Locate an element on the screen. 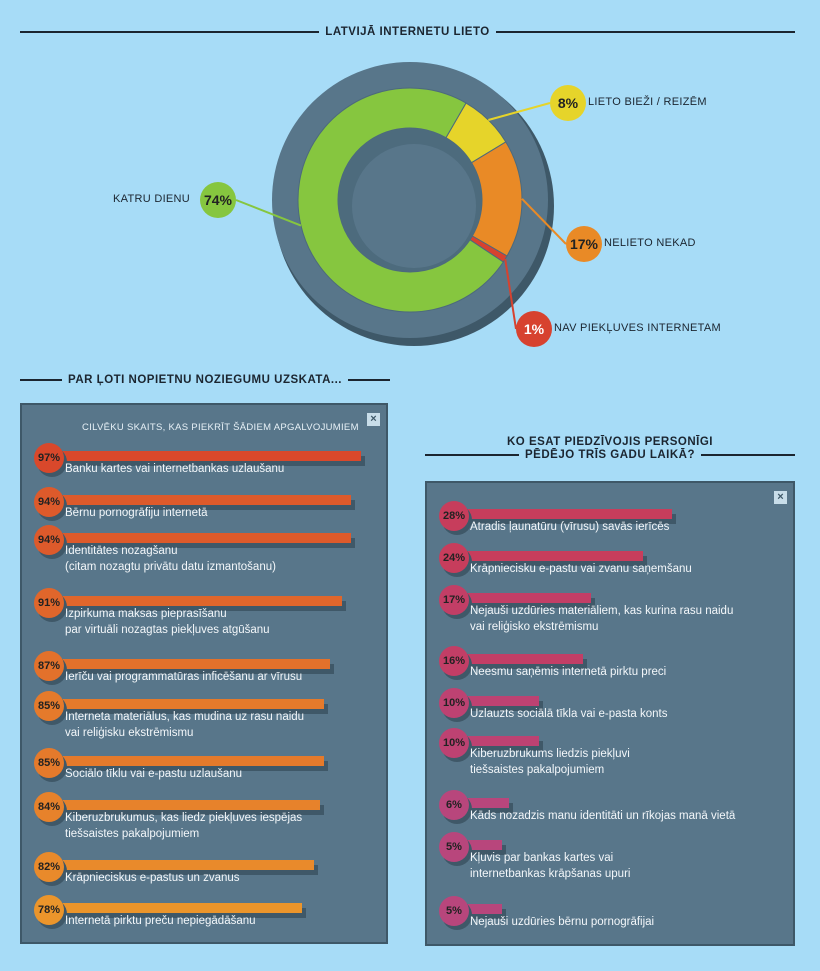  bar-label: Nejauši uzdūries bērnu pornogrāfijai is located at coordinates (562, 922).